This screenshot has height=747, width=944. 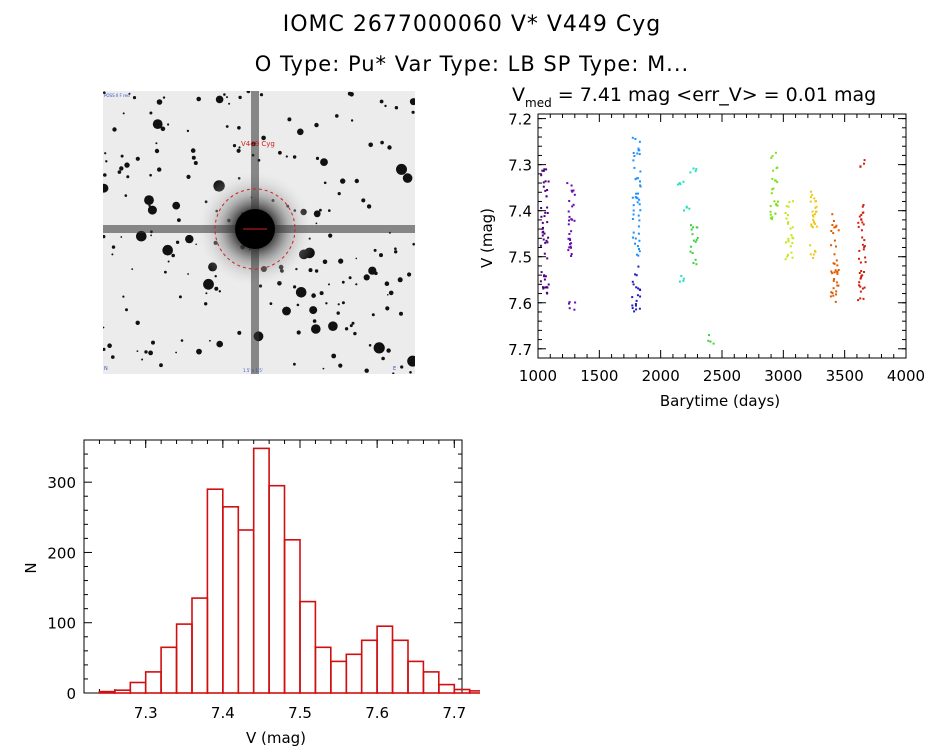 I want to click on lightcurve-ytick-label: 7.2, so click(x=520, y=120).